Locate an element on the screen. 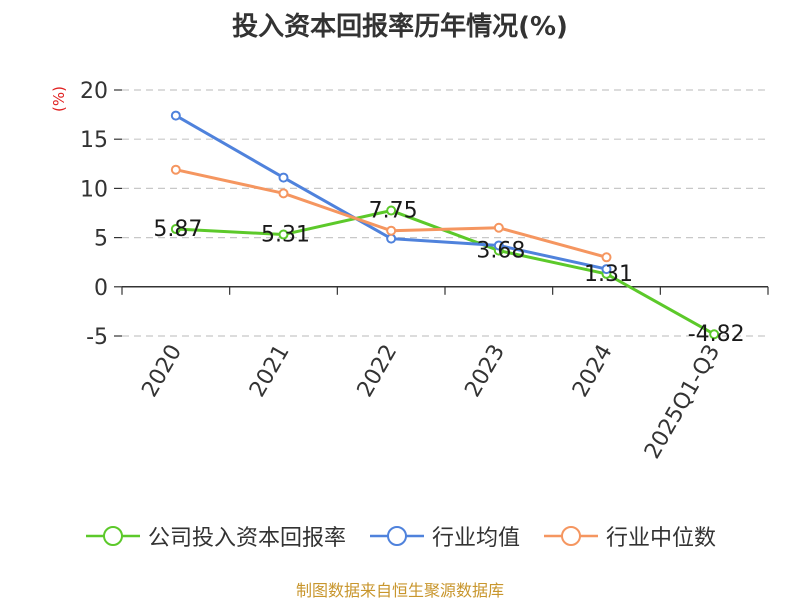 Image resolution: width=800 pixels, height=601 pixels. x-tick-label: 2025Q1-Q3 is located at coordinates (682, 402).